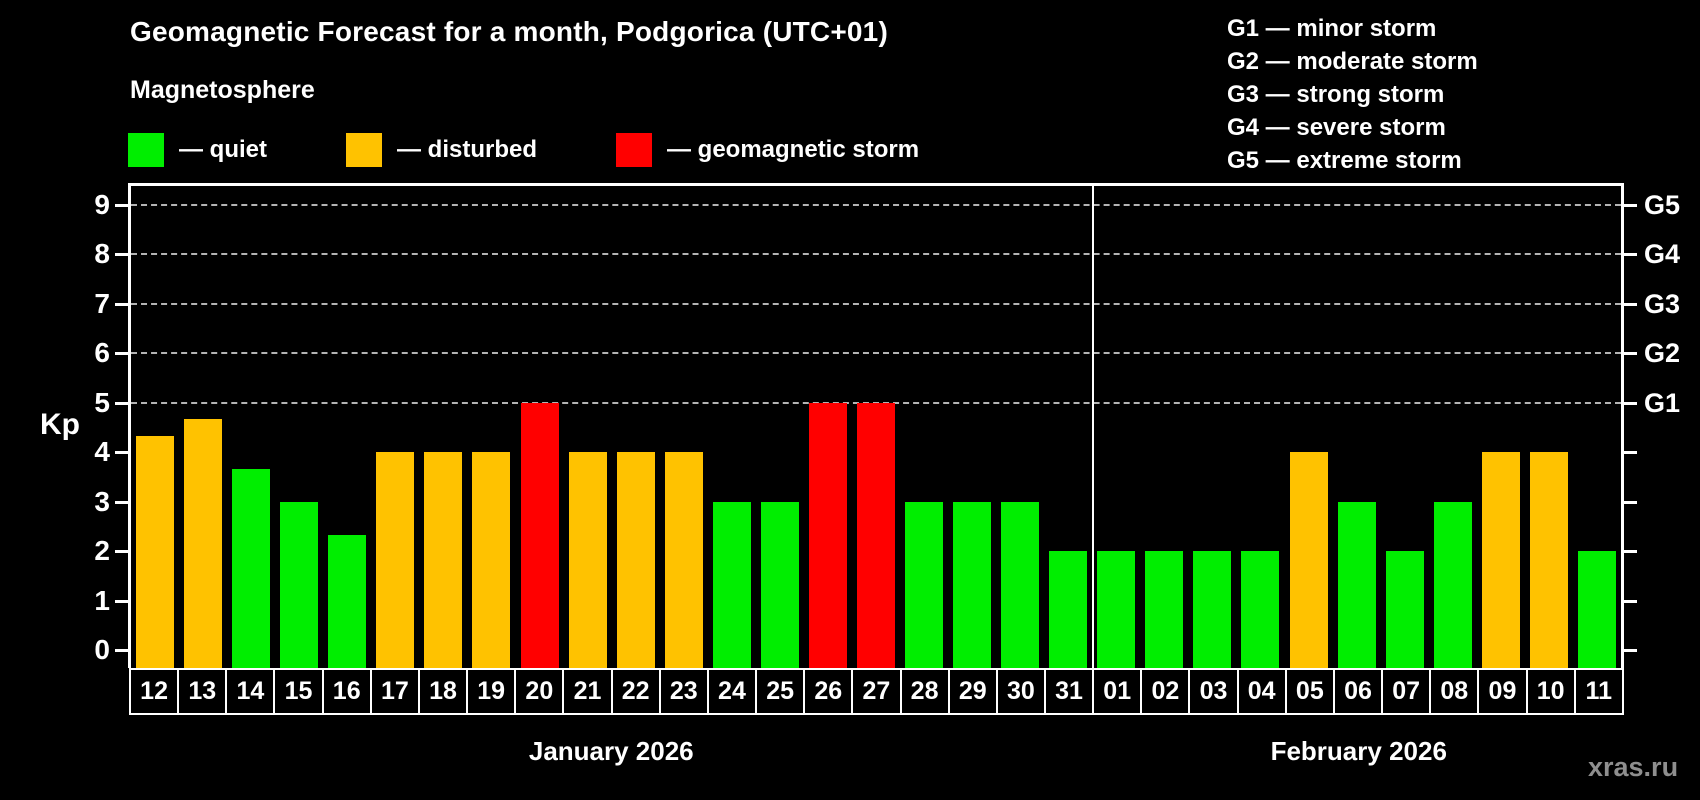  I want to click on legend-item-storm: — geomagnetic storm, so click(767, 150).